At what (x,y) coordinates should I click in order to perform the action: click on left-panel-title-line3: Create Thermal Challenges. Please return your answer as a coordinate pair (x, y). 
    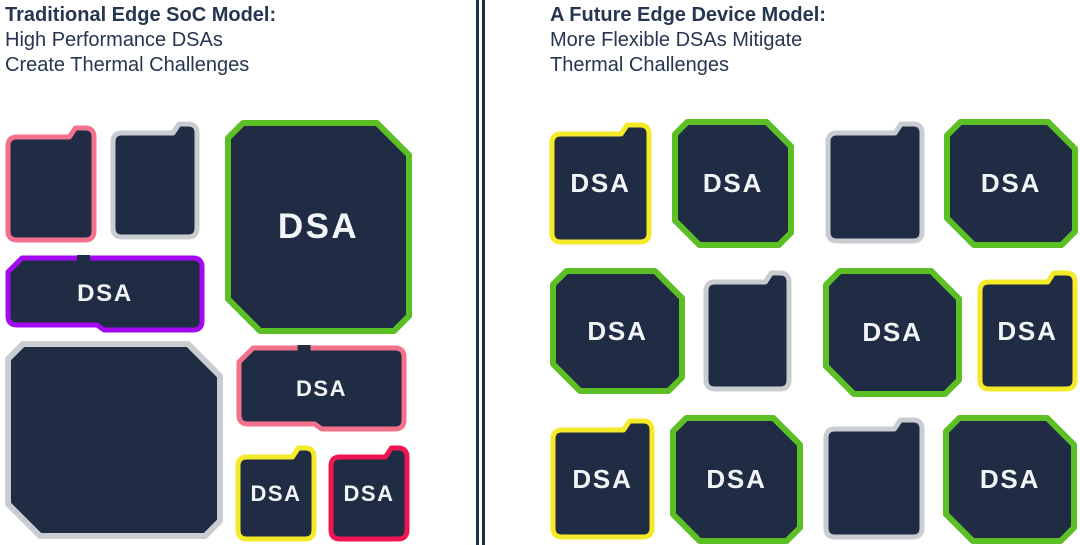
    Looking at the image, I should click on (127, 65).